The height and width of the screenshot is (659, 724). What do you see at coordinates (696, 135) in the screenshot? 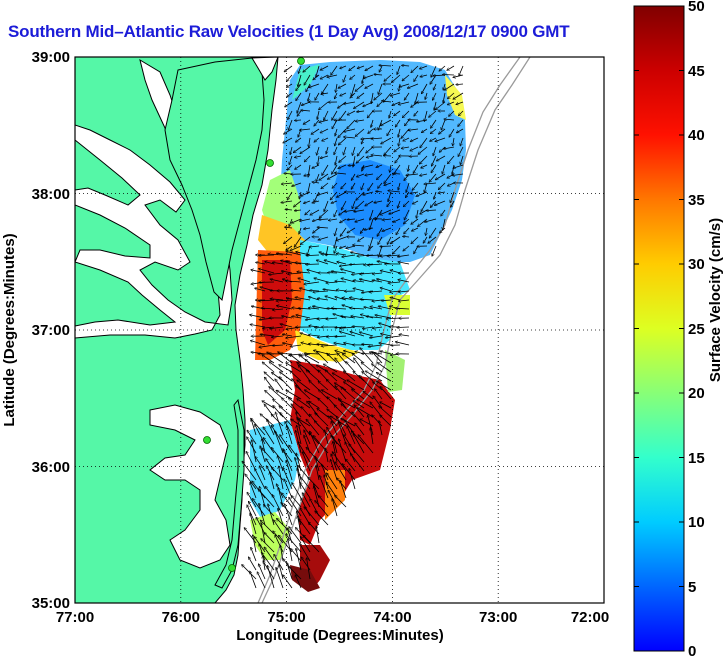
I see `colorbar-tick: 40` at bounding box center [696, 135].